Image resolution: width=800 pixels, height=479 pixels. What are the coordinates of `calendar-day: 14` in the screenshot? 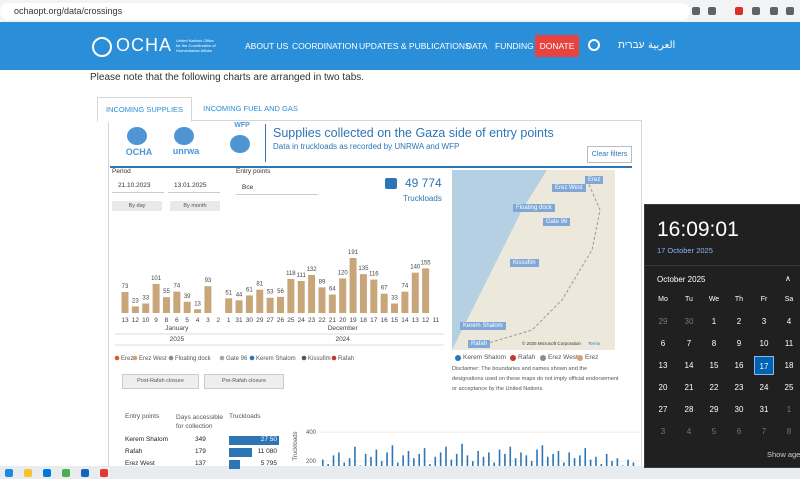 It's located at (689, 365).